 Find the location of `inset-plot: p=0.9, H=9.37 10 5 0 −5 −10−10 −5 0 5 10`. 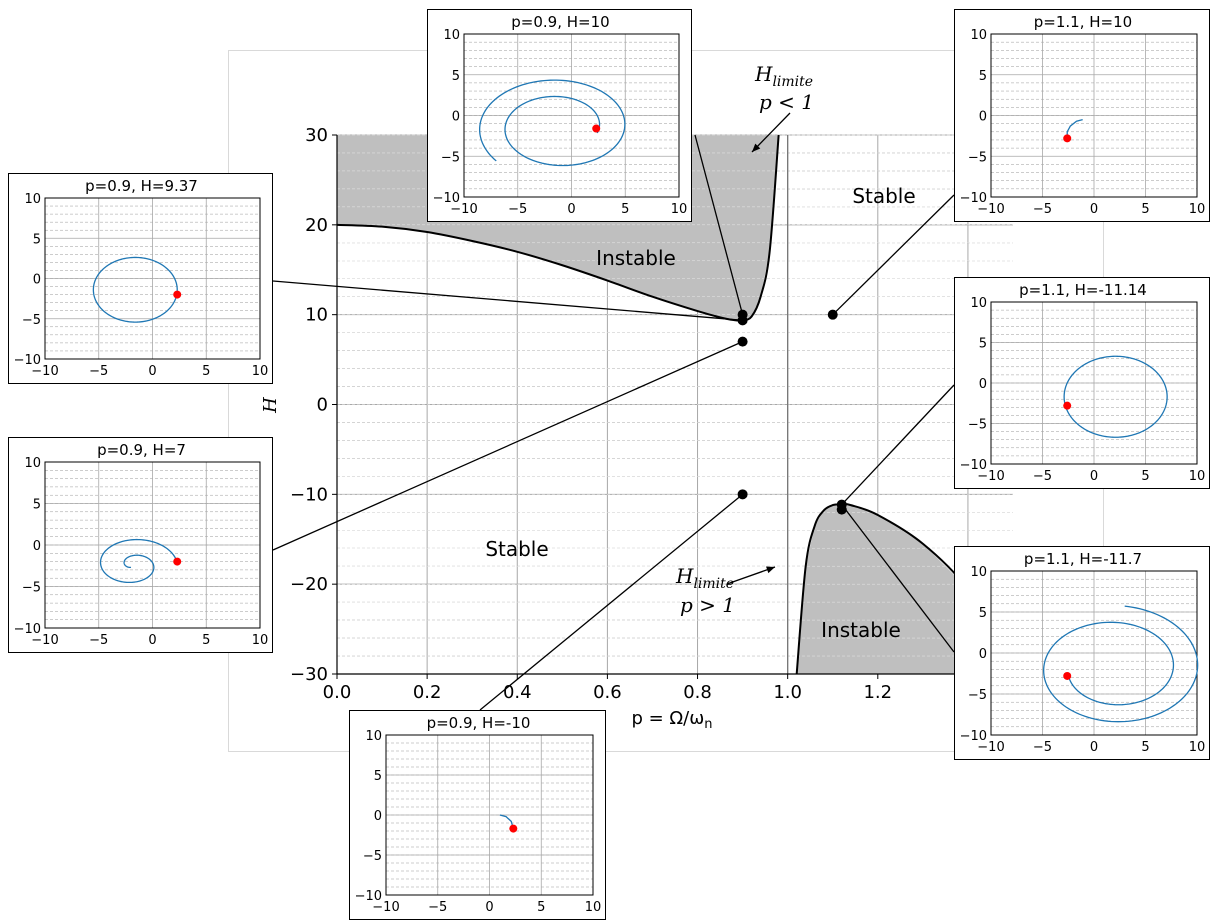

inset-plot: p=0.9, H=9.37 10 5 0 −5 −10−10 −5 0 5 10 is located at coordinates (141, 278).